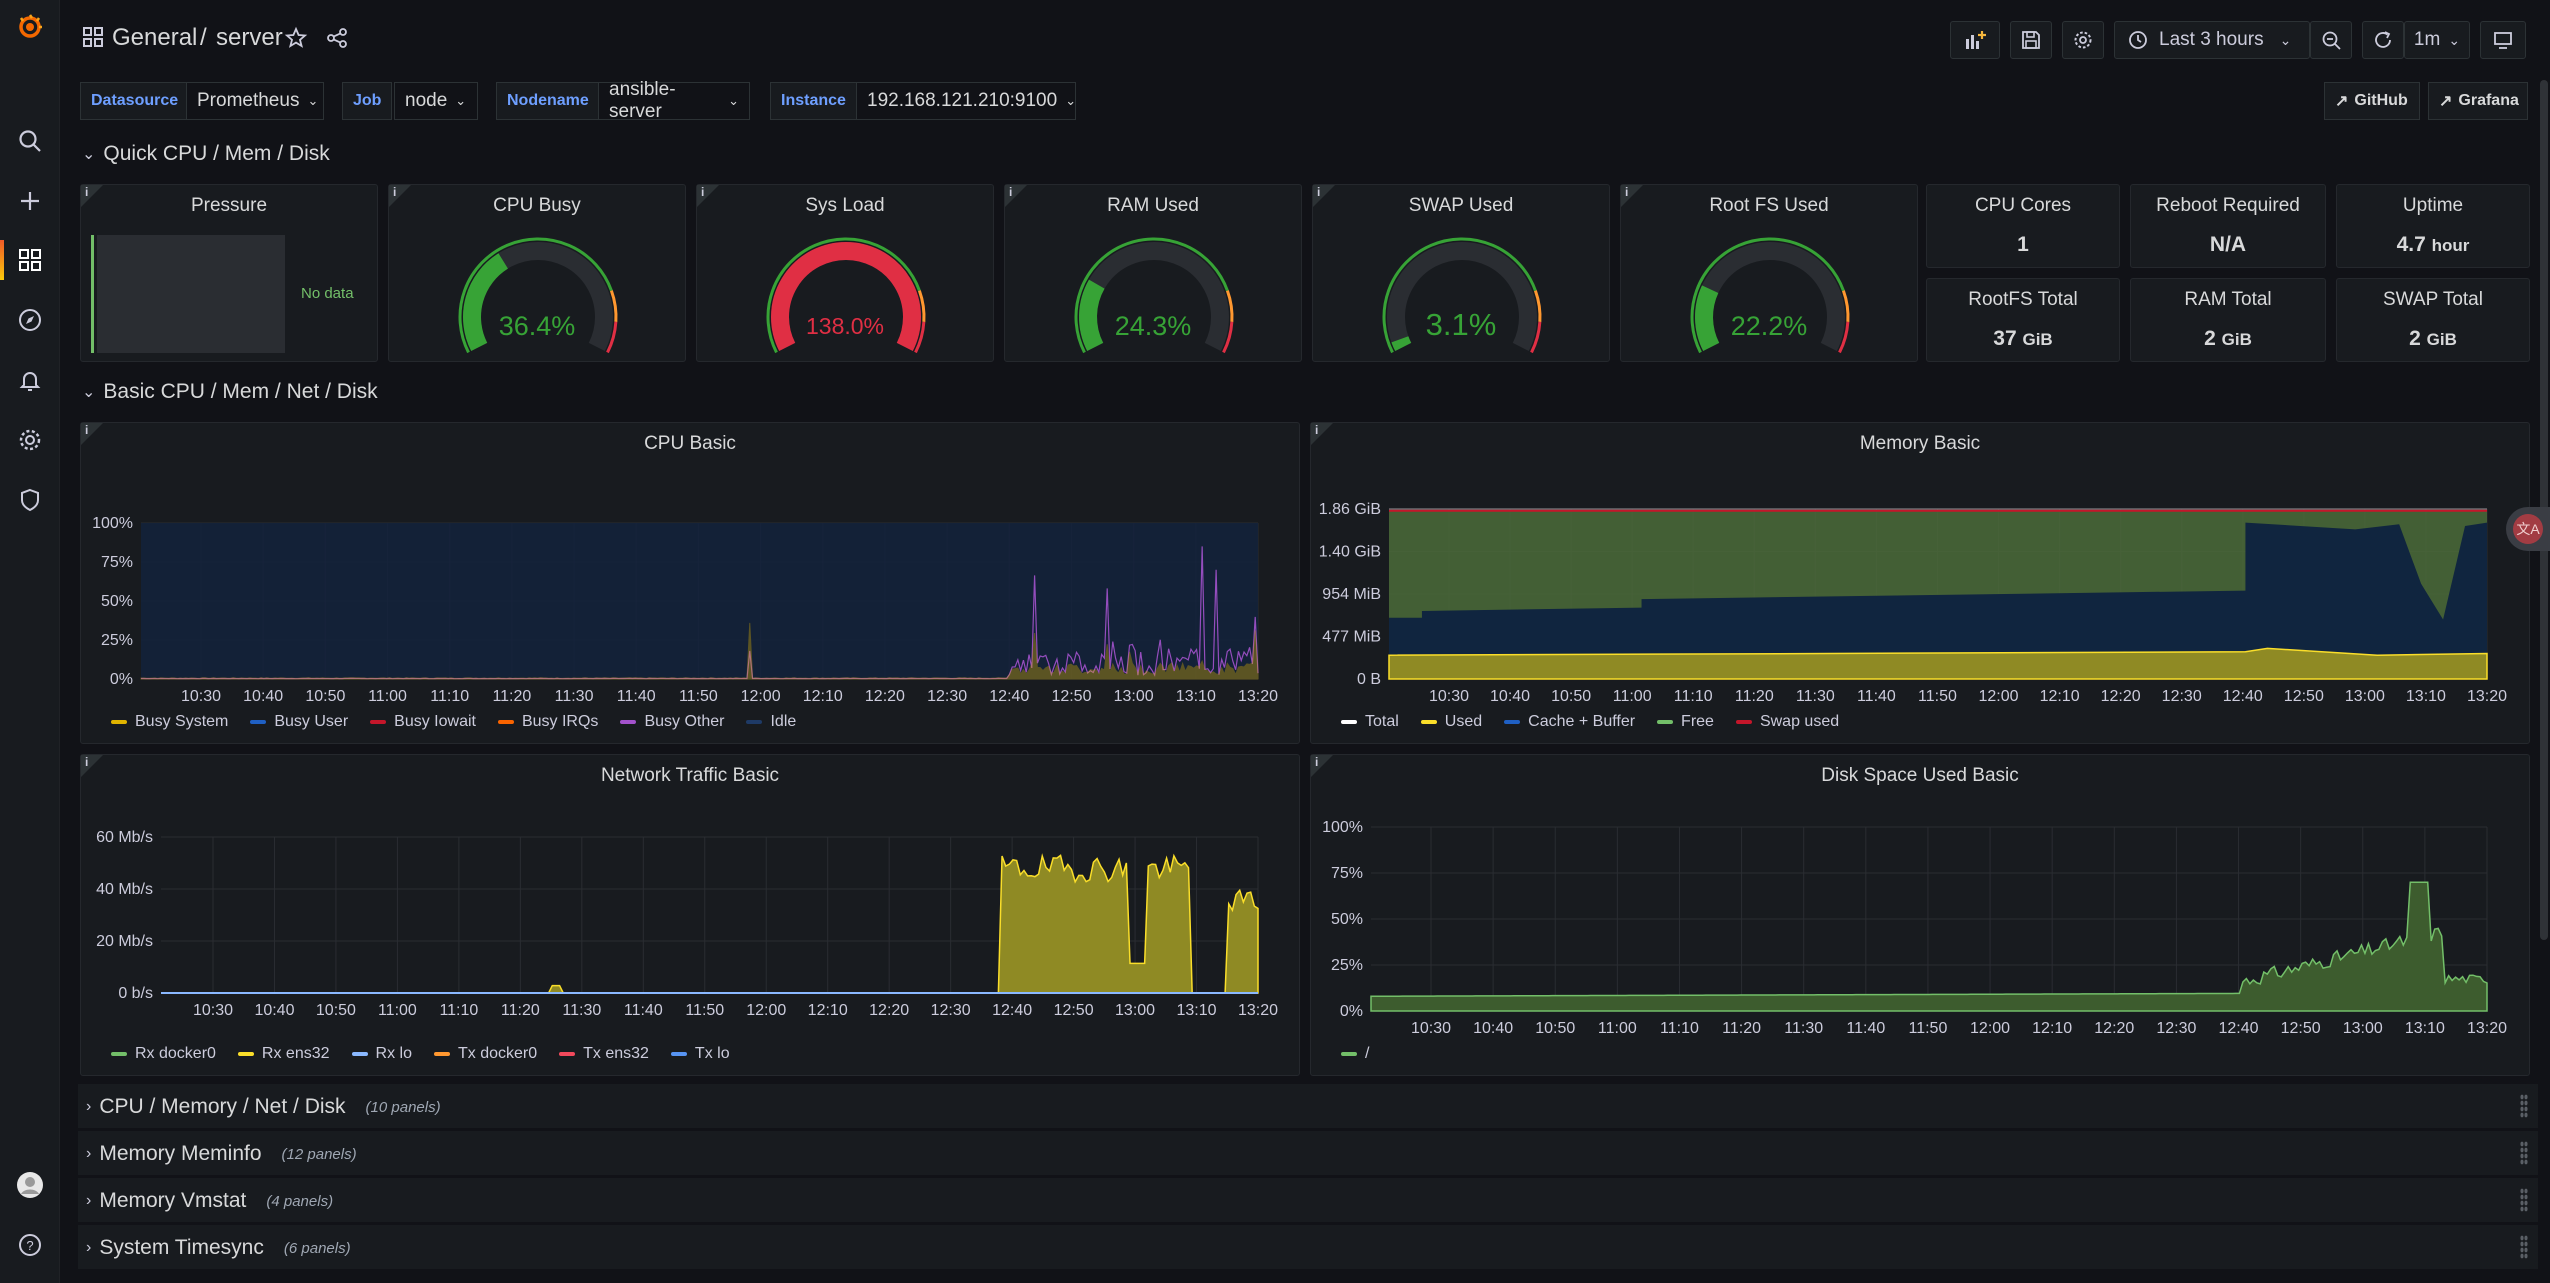 Image resolution: width=2550 pixels, height=1283 pixels. What do you see at coordinates (547, 722) in the screenshot?
I see `legend-item: Busy IRQs` at bounding box center [547, 722].